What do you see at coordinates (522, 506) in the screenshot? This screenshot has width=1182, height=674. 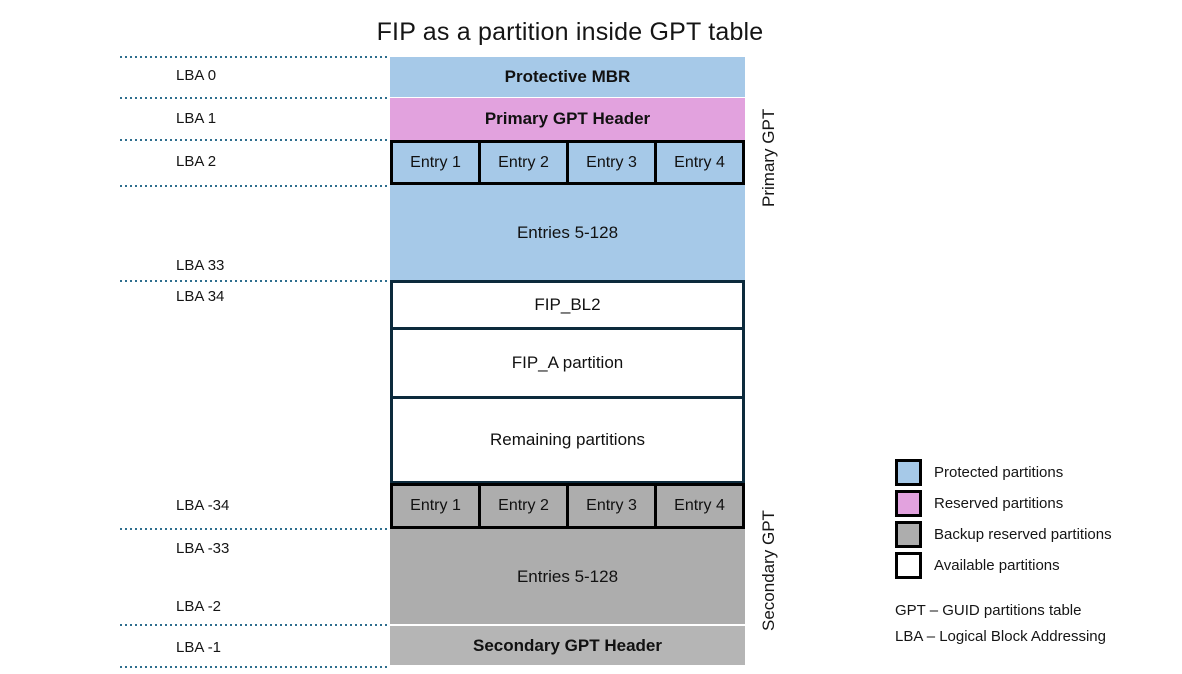 I see `secondary-entry-2: Entry 2` at bounding box center [522, 506].